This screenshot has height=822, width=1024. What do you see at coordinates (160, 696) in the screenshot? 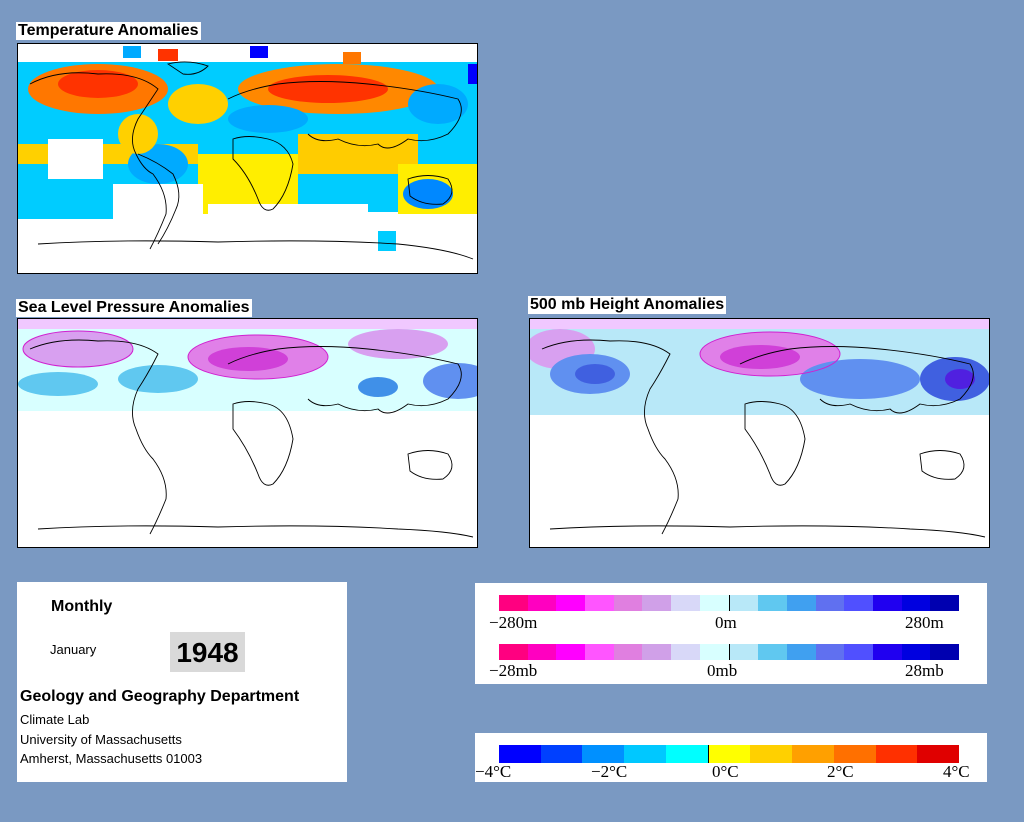
I see `department-name: Geology and Geography Department` at bounding box center [160, 696].